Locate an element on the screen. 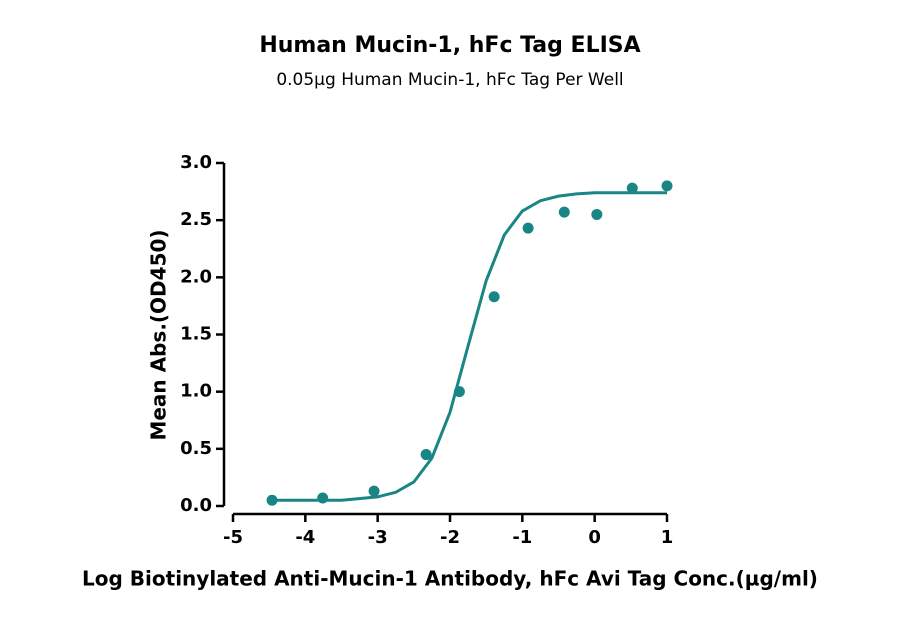  y-tick-label: 1.0 is located at coordinates (196, 391).